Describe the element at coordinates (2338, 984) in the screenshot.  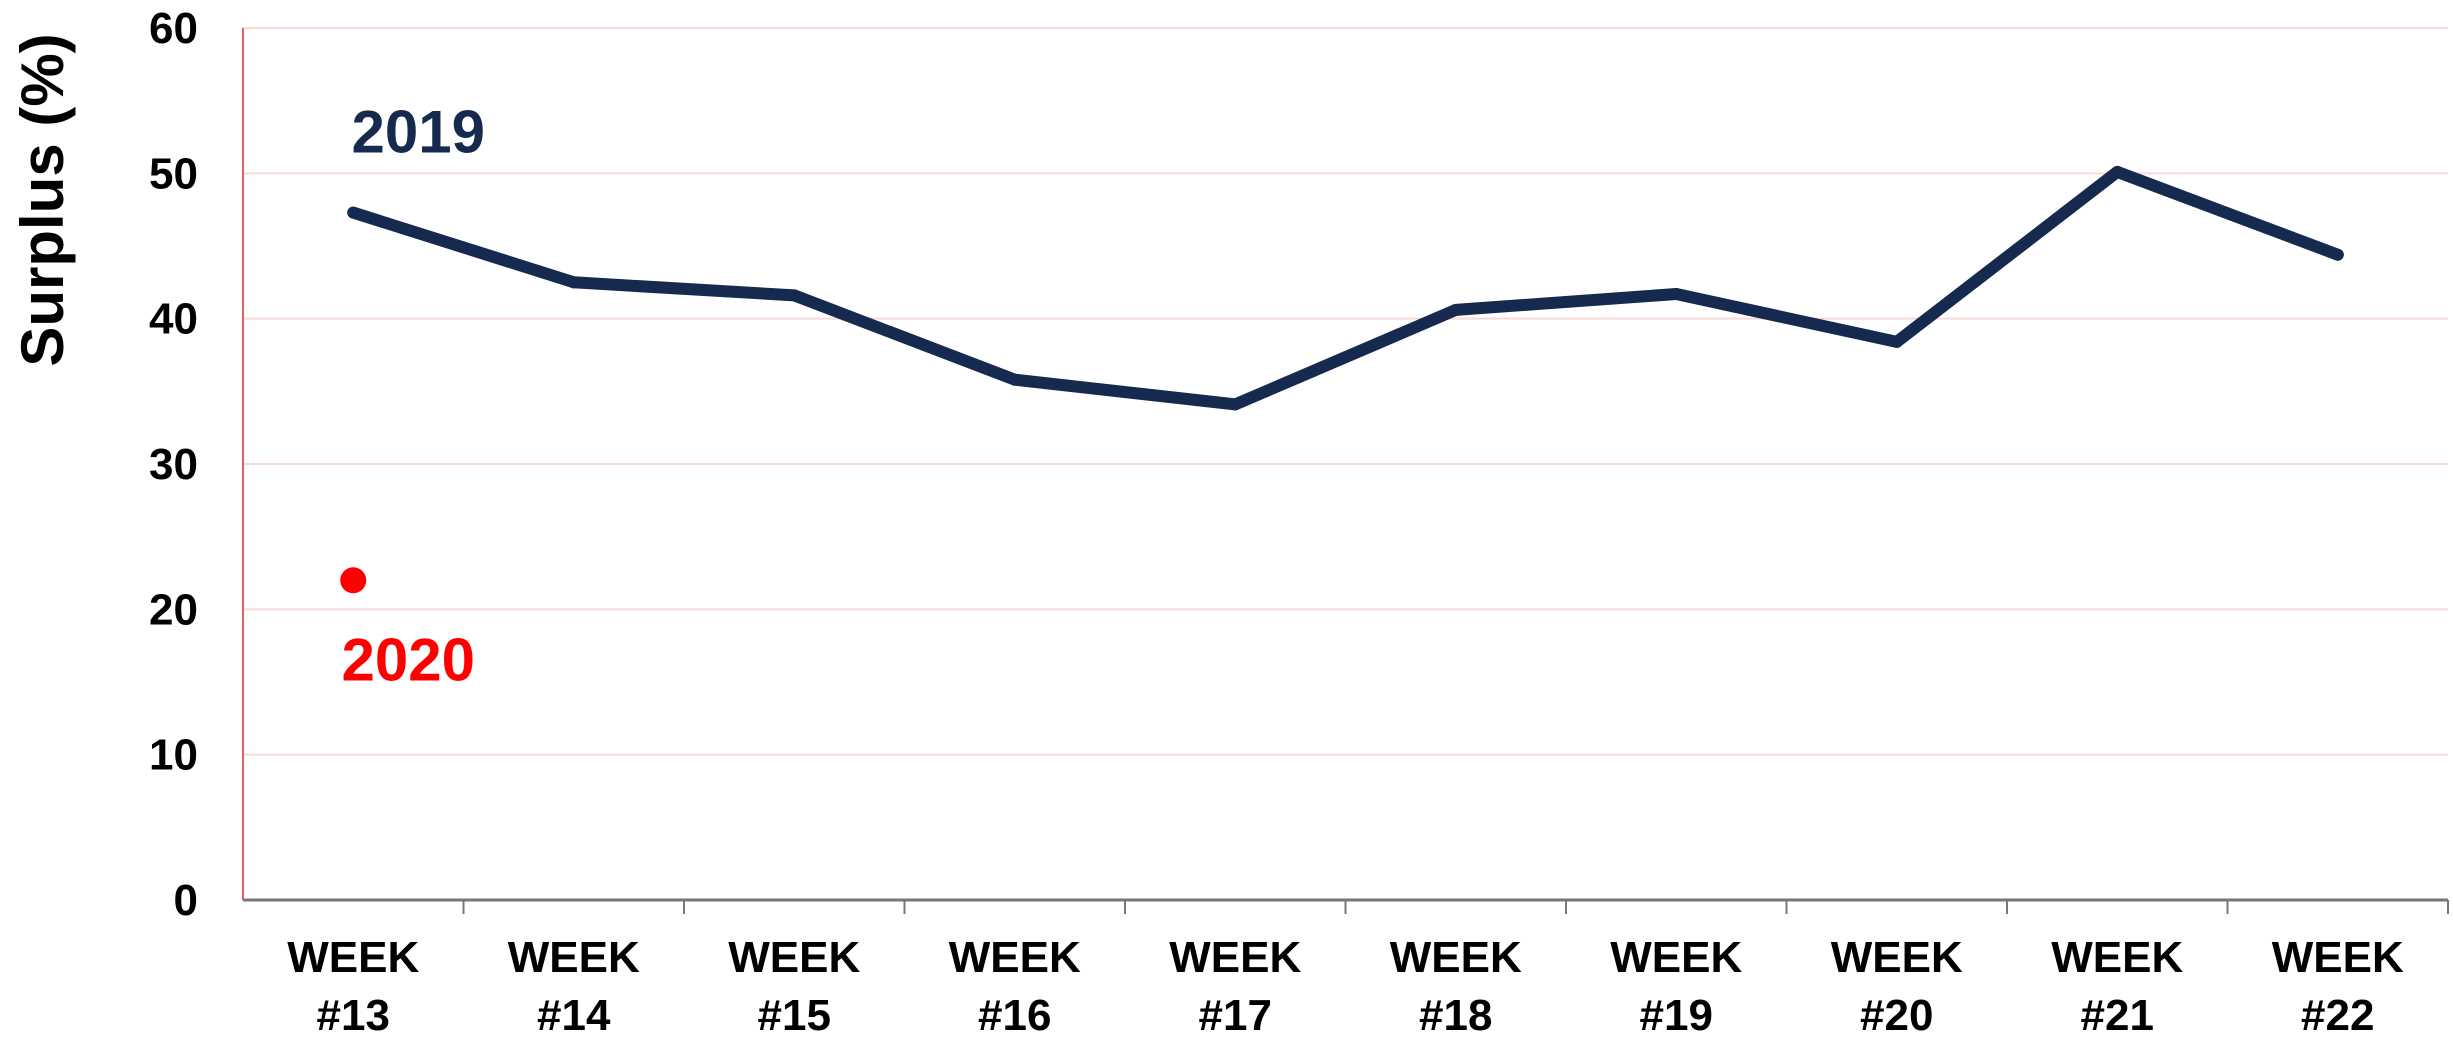
I see `x-category-label: WEEK #22` at that location.